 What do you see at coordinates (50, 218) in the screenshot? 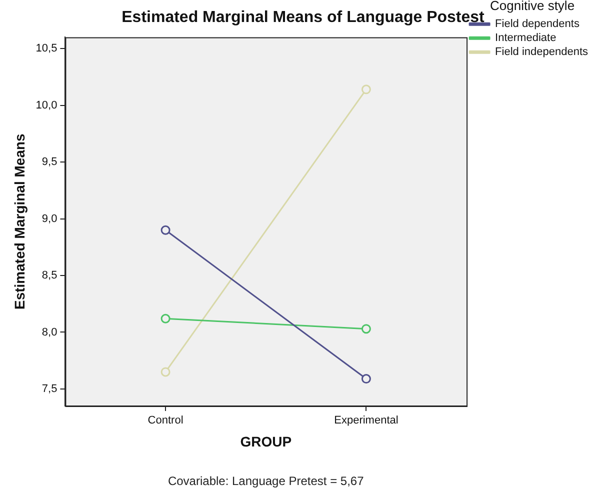
I see `y-tick-label: 9,0` at bounding box center [50, 218].